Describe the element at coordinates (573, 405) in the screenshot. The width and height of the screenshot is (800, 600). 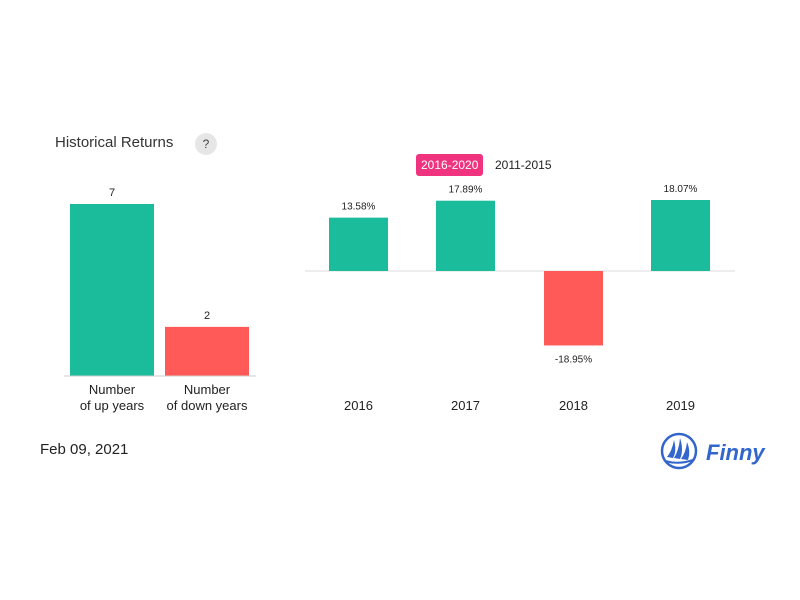
I see `year-label: 2018` at that location.